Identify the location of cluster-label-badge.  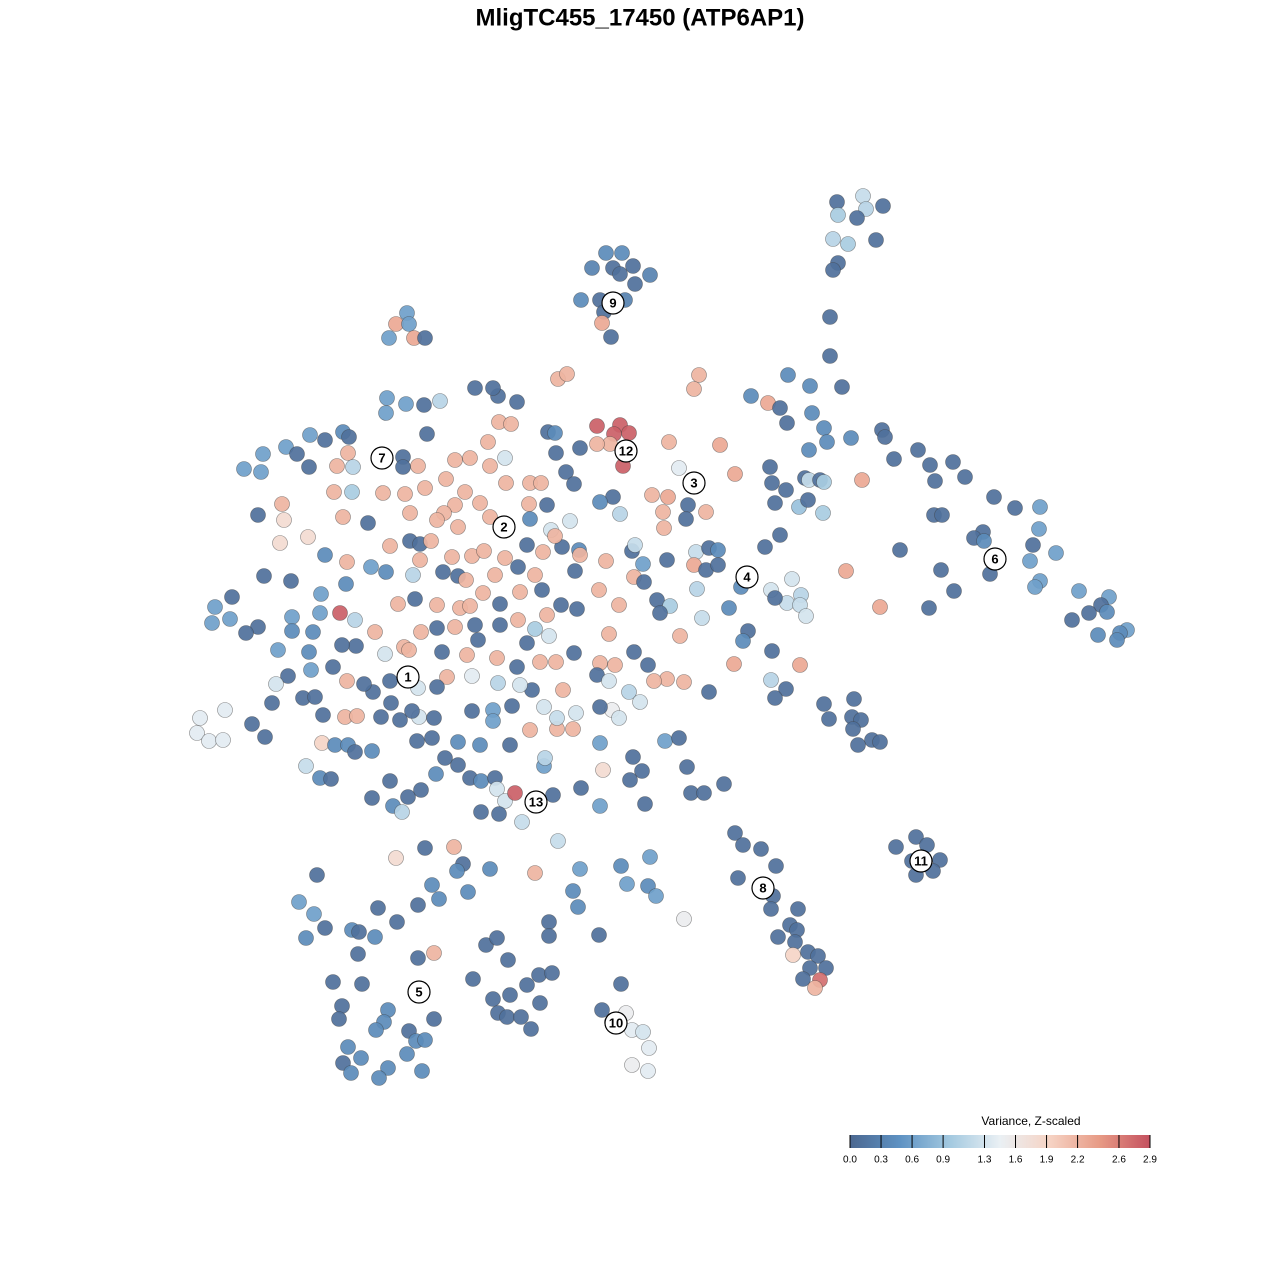
(921, 861).